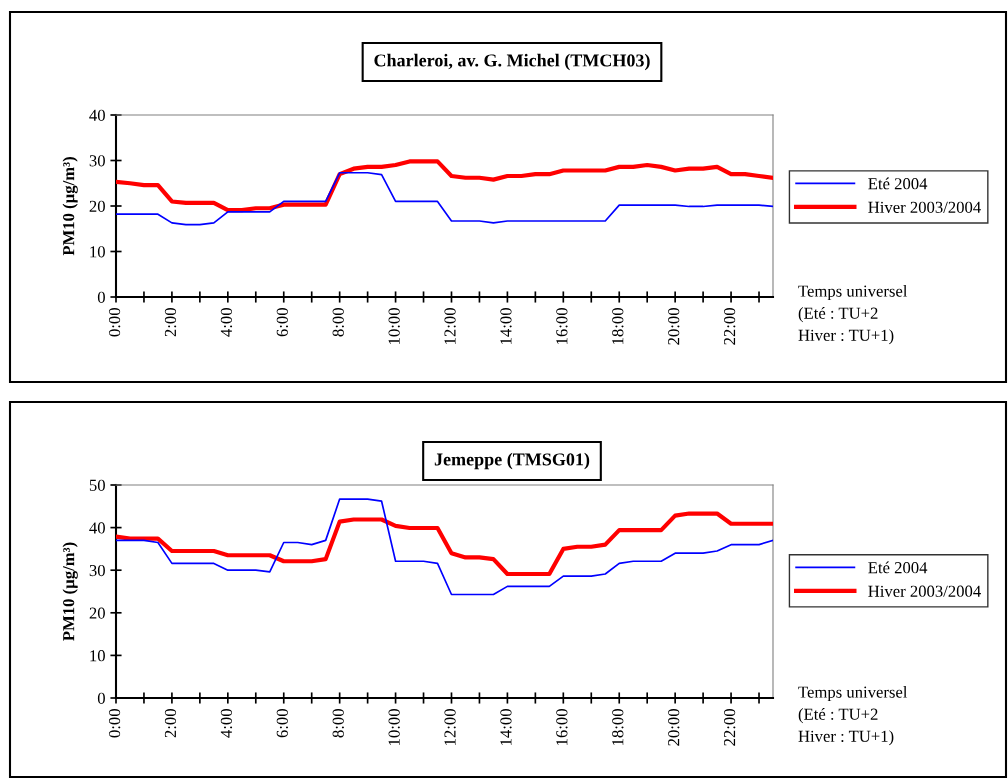  I want to click on chart-title: Charleroi, av. G. Michel (TMCH03), so click(512, 62).